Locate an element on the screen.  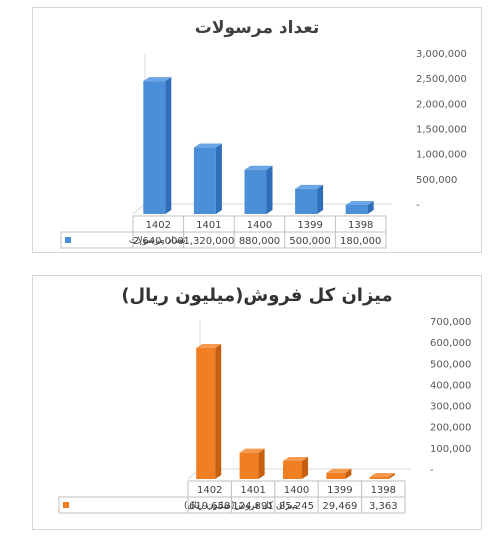
legend-series-name: تعداد مرسولات is located at coordinates (157, 241).